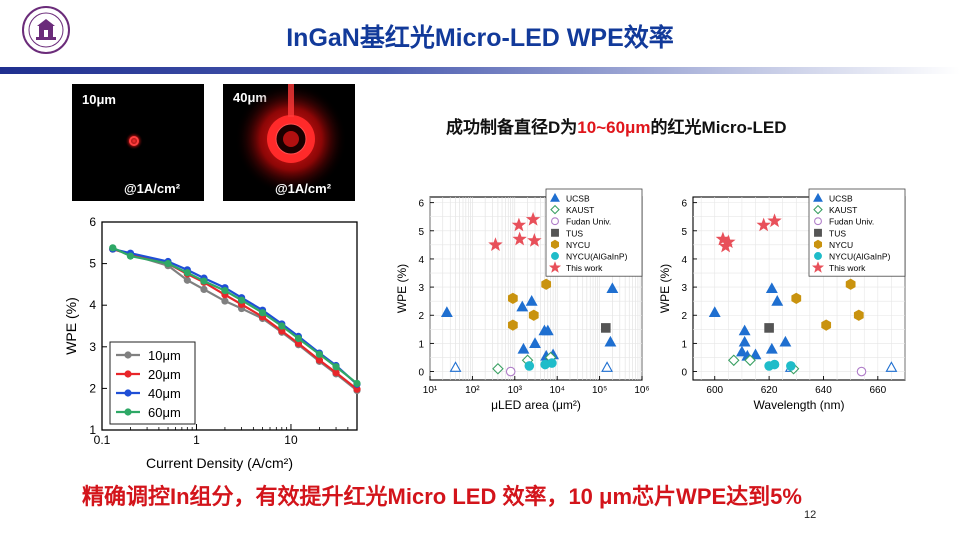  Describe the element at coordinates (102, 440) in the screenshot. I see `x-tick-label: 0.1` at that location.